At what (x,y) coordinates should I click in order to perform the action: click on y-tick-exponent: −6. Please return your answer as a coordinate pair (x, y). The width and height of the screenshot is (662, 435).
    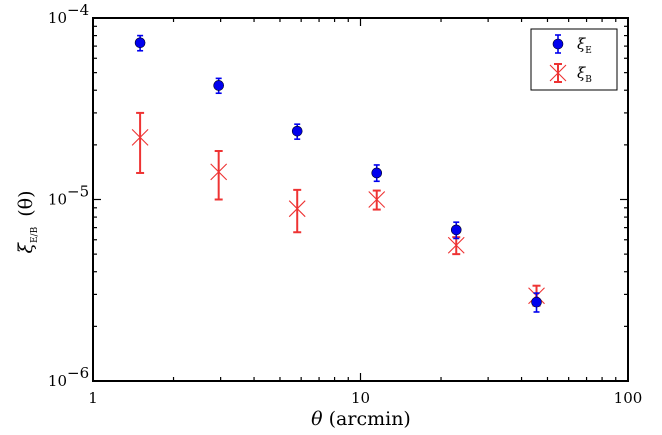
    Looking at the image, I should click on (78, 373).